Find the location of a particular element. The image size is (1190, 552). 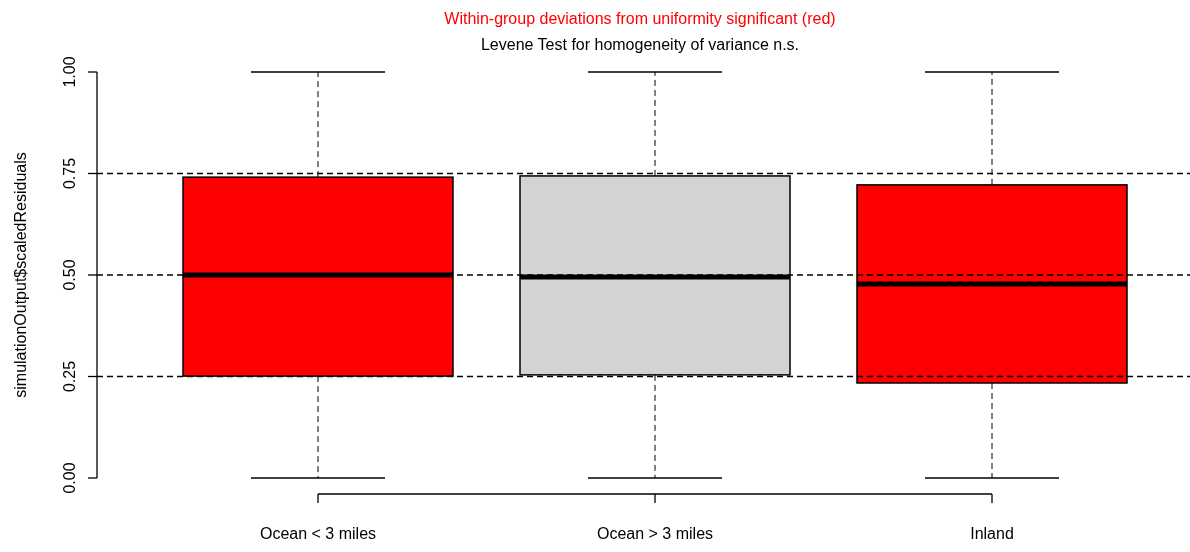

y-tick-label: 0.25 is located at coordinates (69, 376).